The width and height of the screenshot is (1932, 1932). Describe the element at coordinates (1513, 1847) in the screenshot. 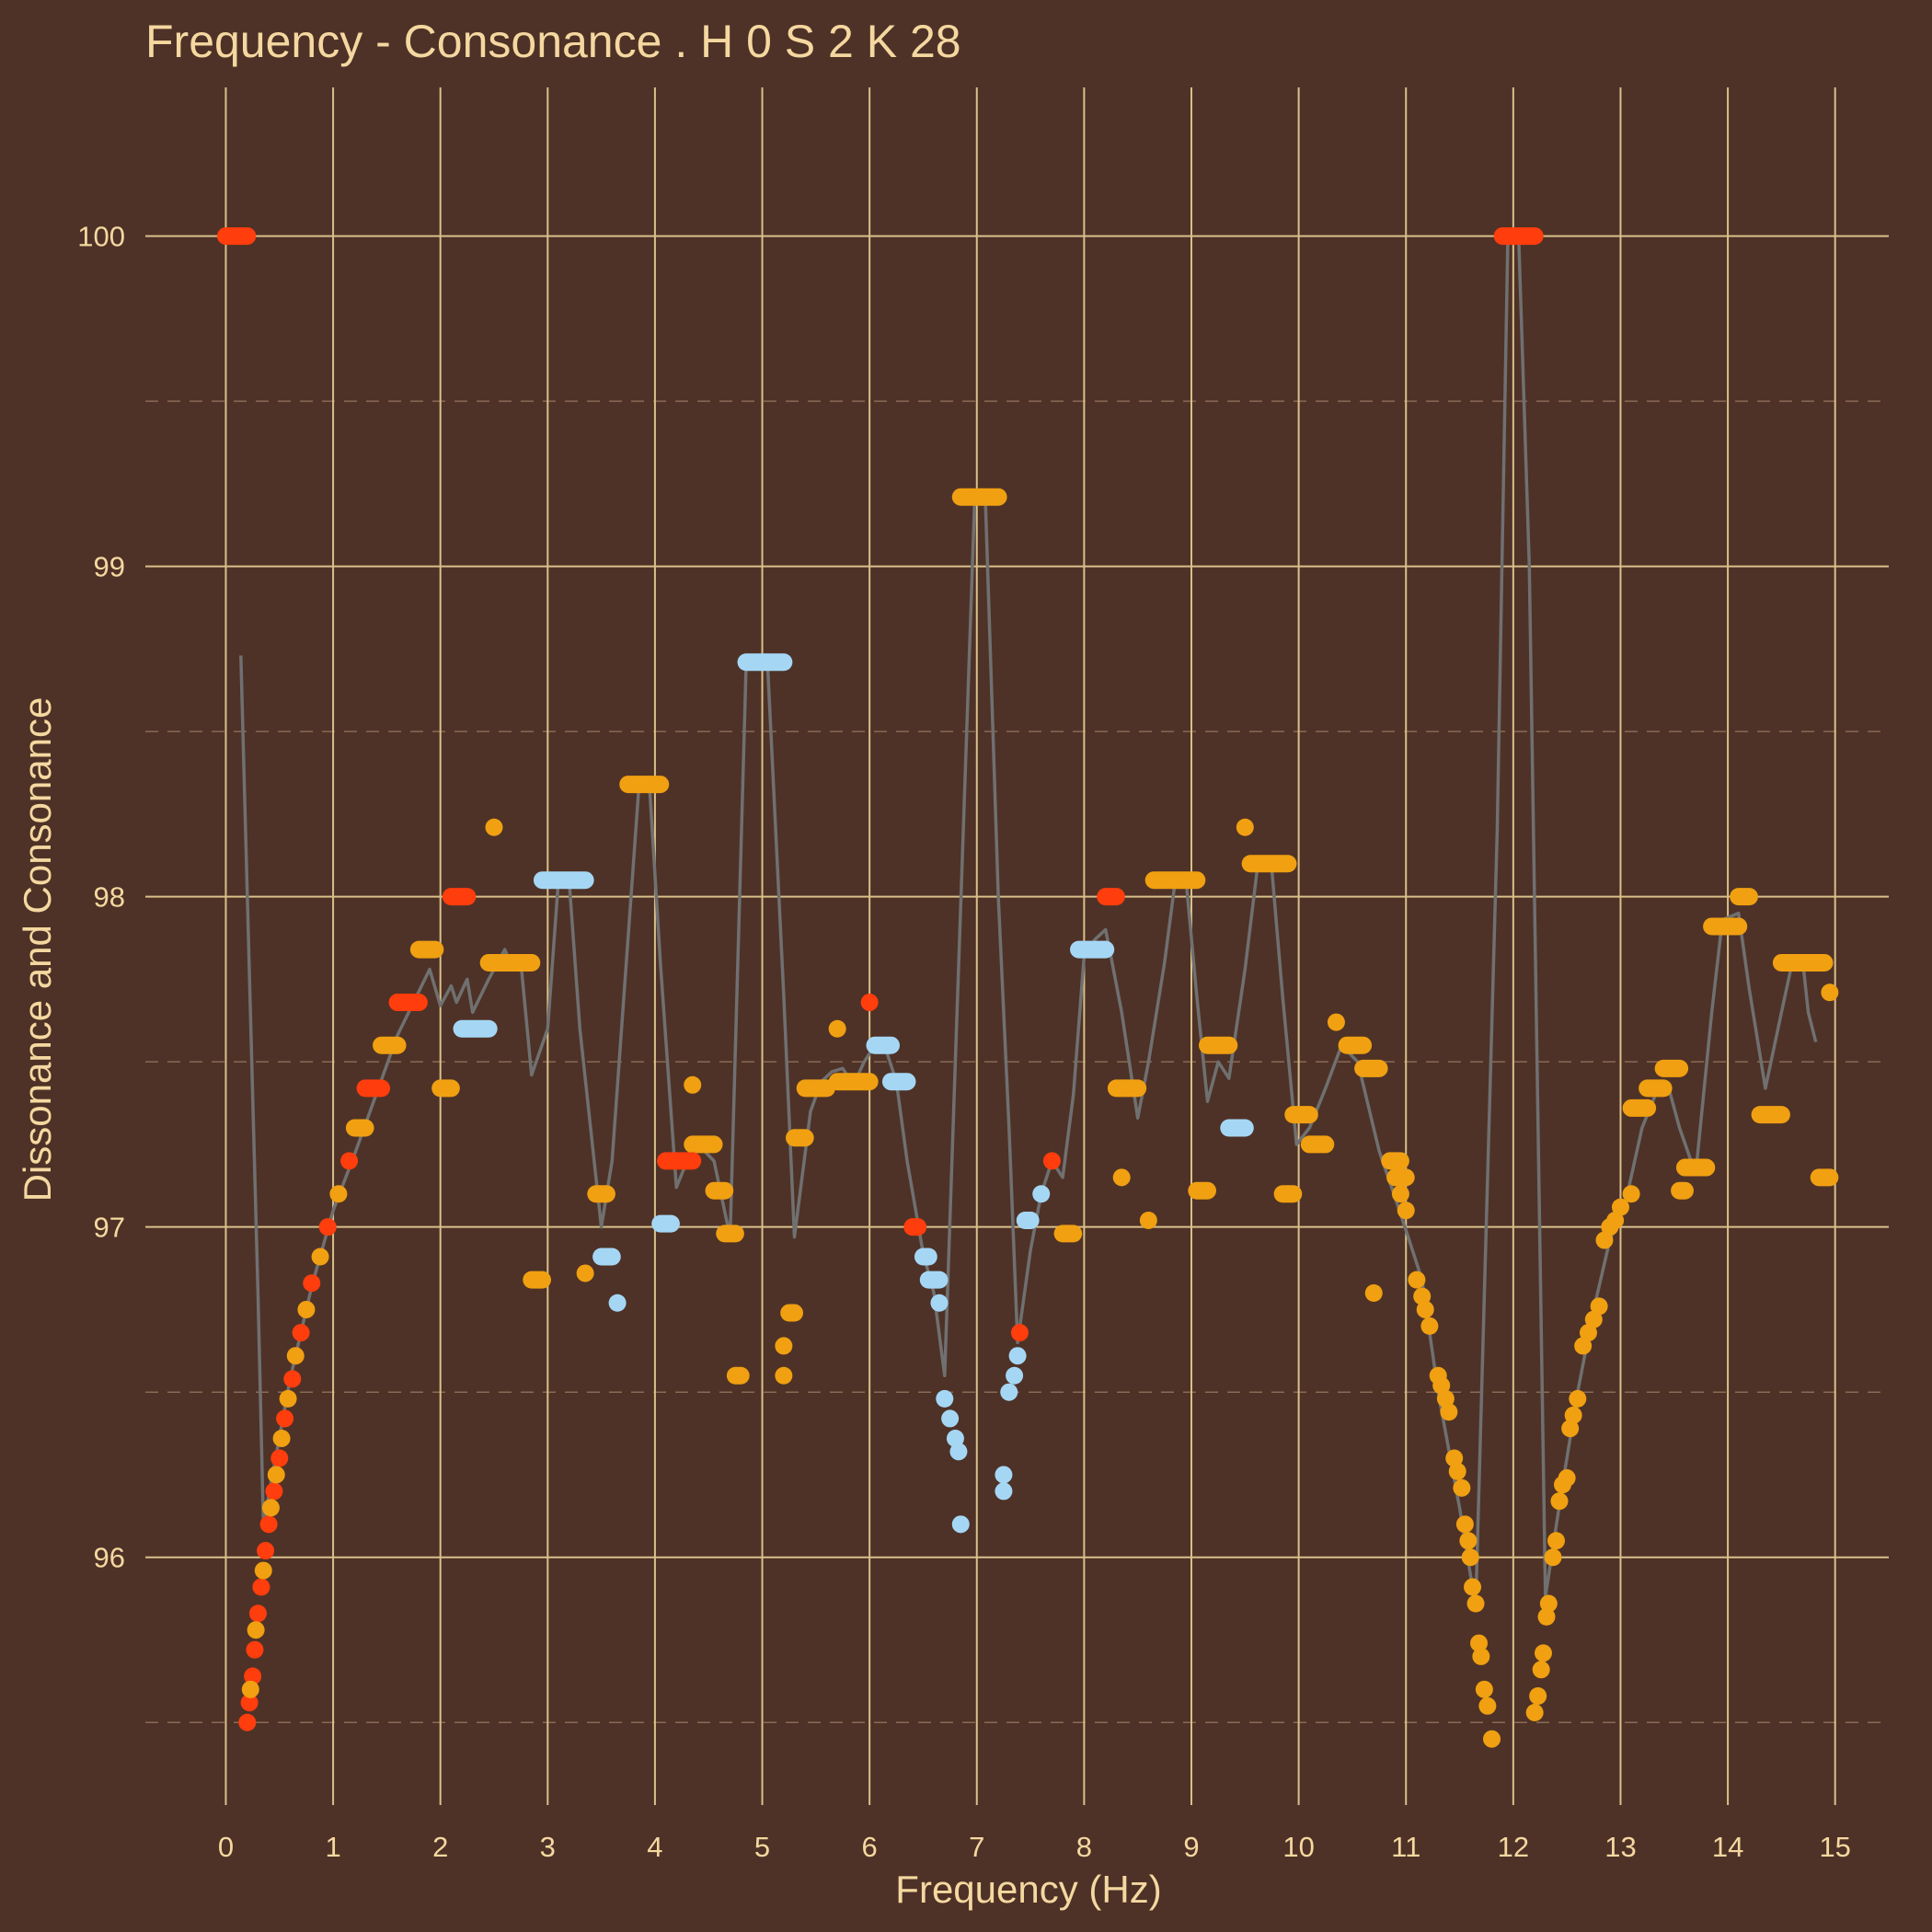

I see `x-tick-label: 12` at that location.